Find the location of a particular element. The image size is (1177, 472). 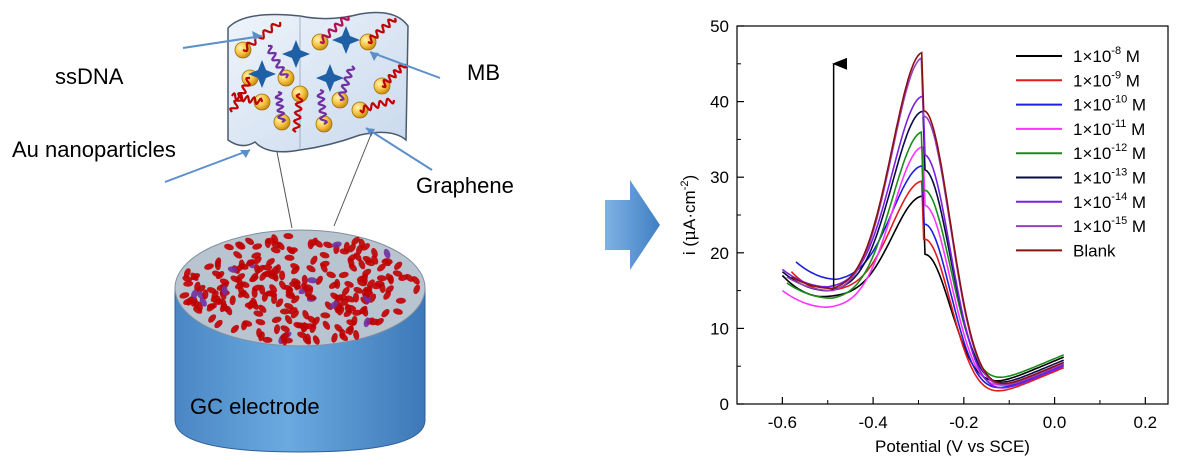

transition-arrow-icon is located at coordinates (632, 225).